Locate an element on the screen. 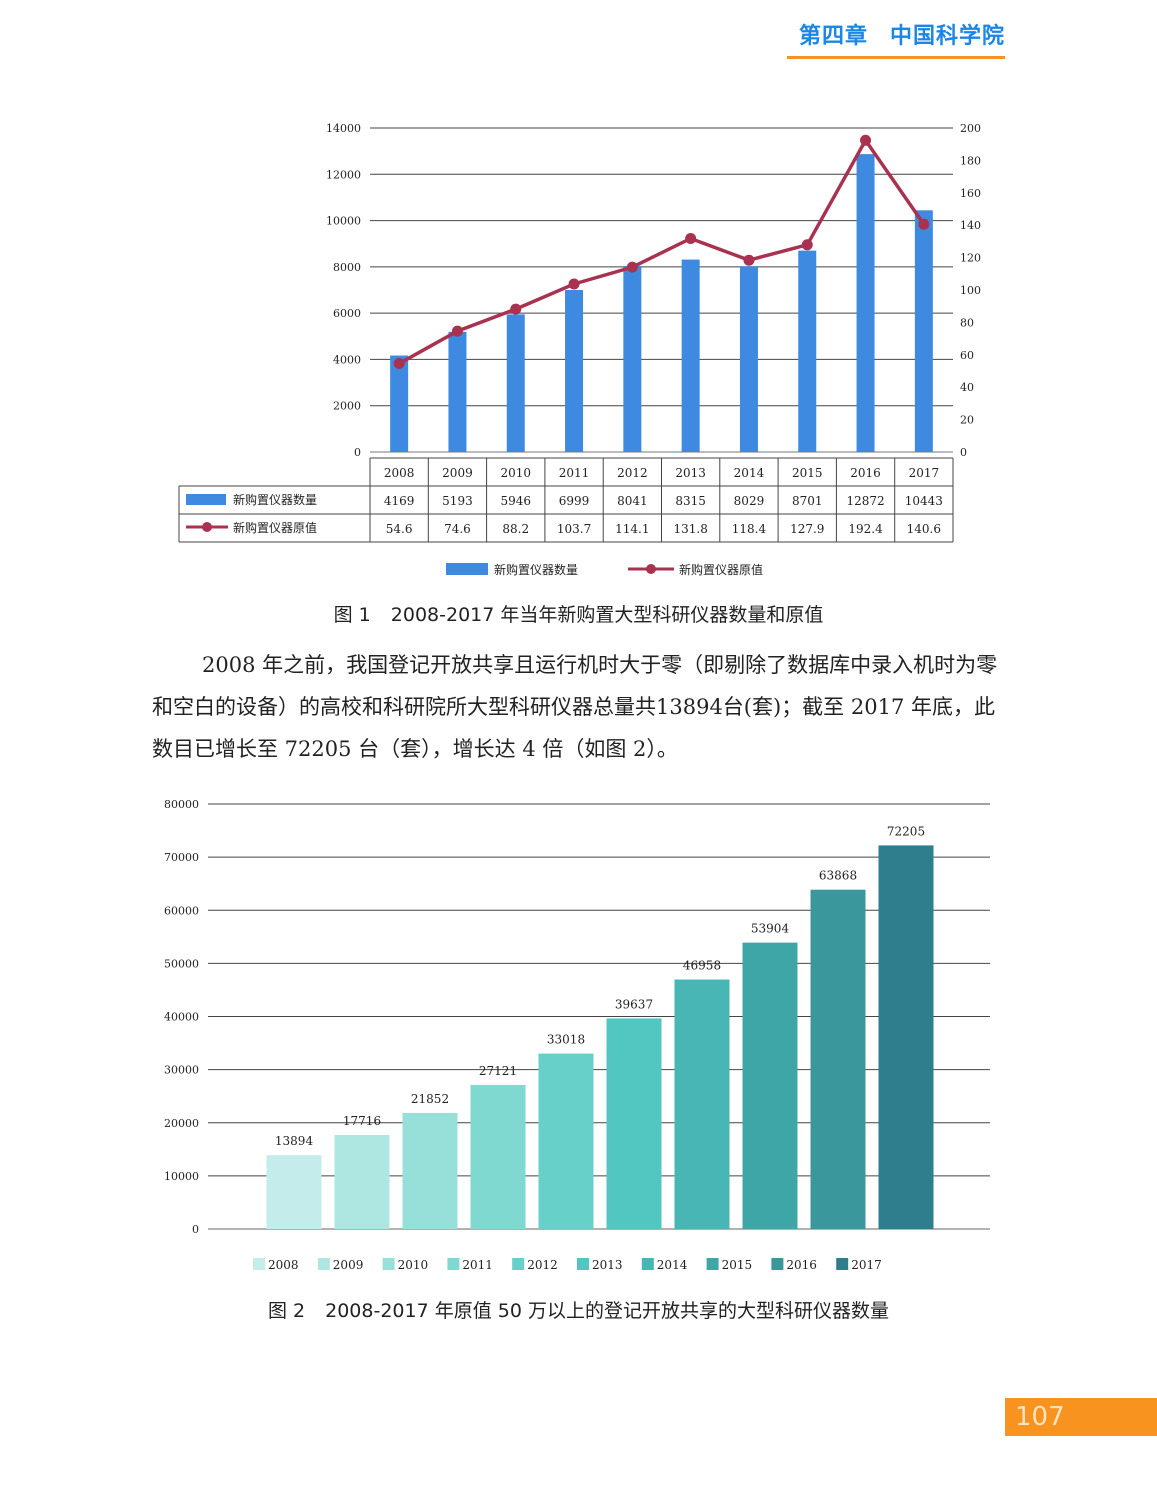  table-cell: 103.7 is located at coordinates (574, 529).